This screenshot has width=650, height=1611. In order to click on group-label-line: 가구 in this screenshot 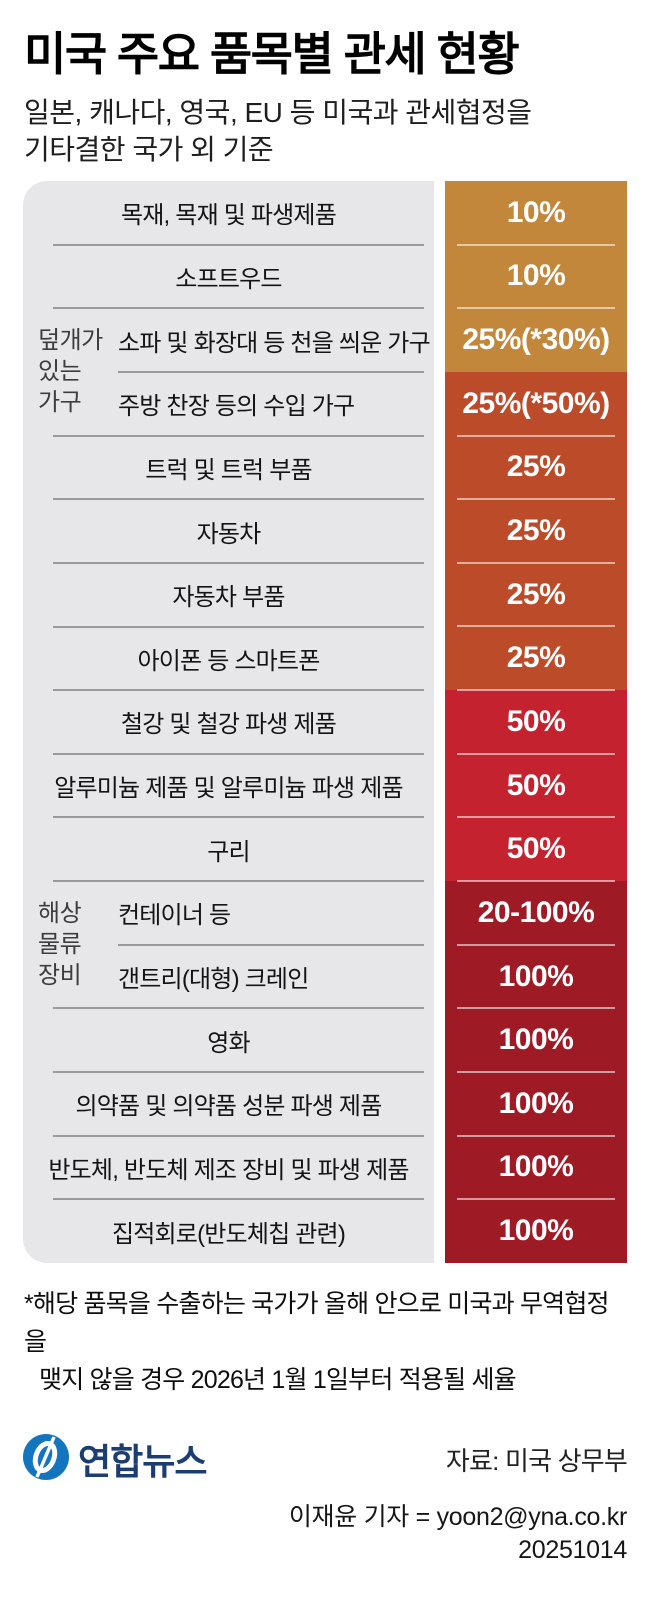, I will do `click(60, 403)`.